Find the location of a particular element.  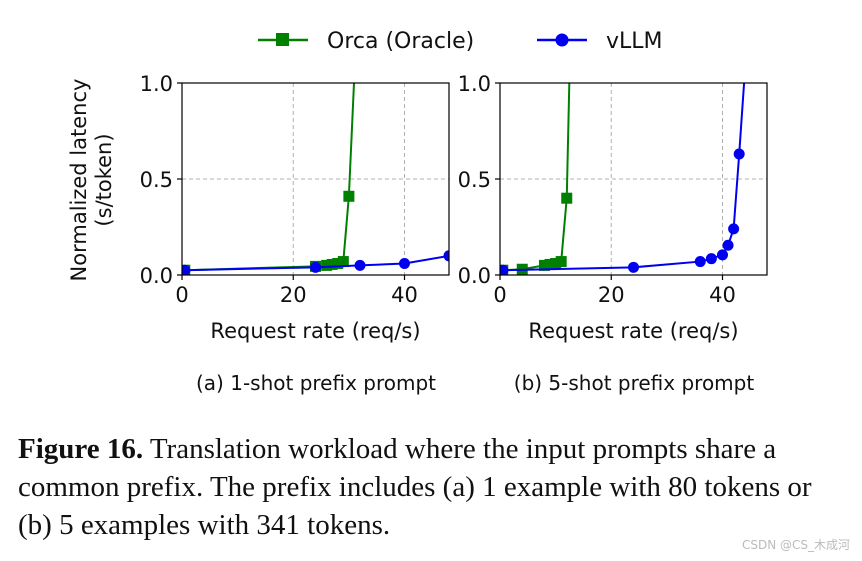

watermark: CSDN @CS_木成河 is located at coordinates (795, 545).